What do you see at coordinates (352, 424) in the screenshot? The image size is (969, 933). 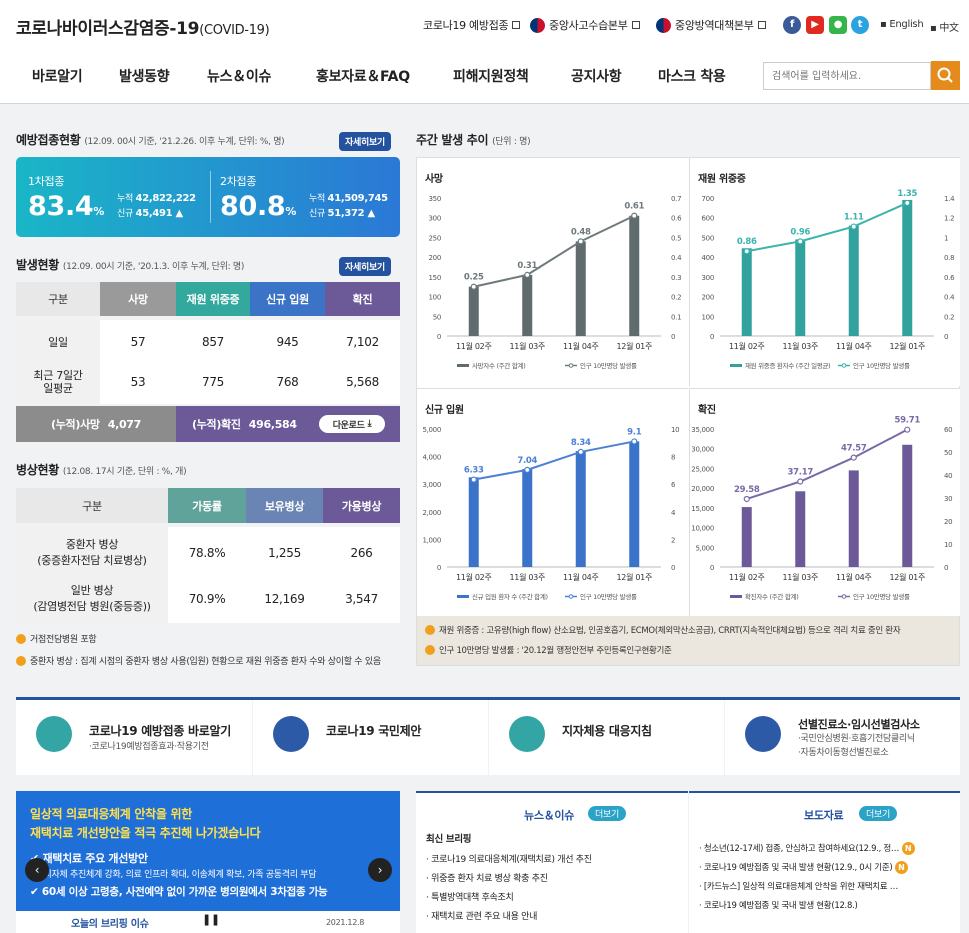 I see `download-button: 다운로드 ⤓` at bounding box center [352, 424].